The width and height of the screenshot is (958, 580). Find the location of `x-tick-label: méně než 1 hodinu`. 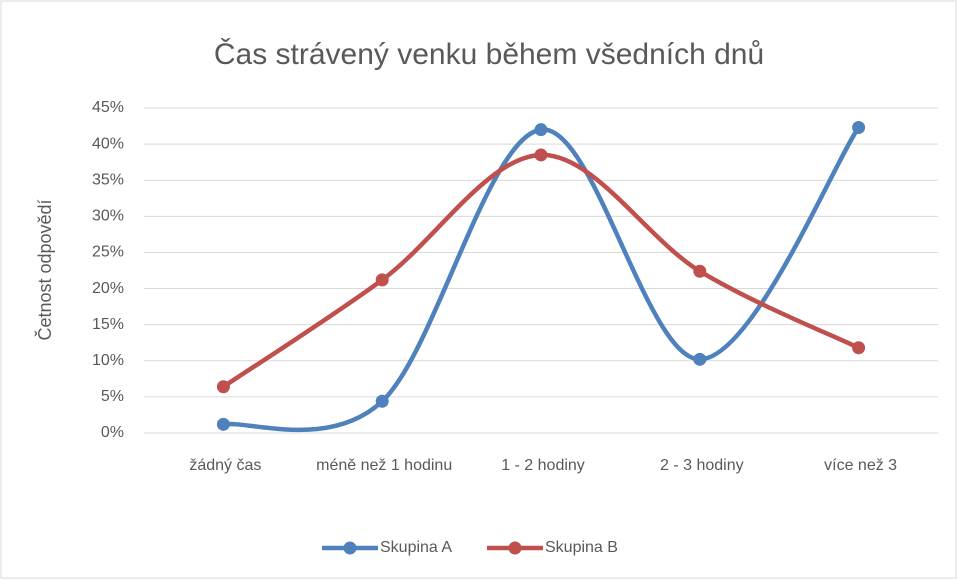

x-tick-label: méně než 1 hodinu is located at coordinates (384, 465).